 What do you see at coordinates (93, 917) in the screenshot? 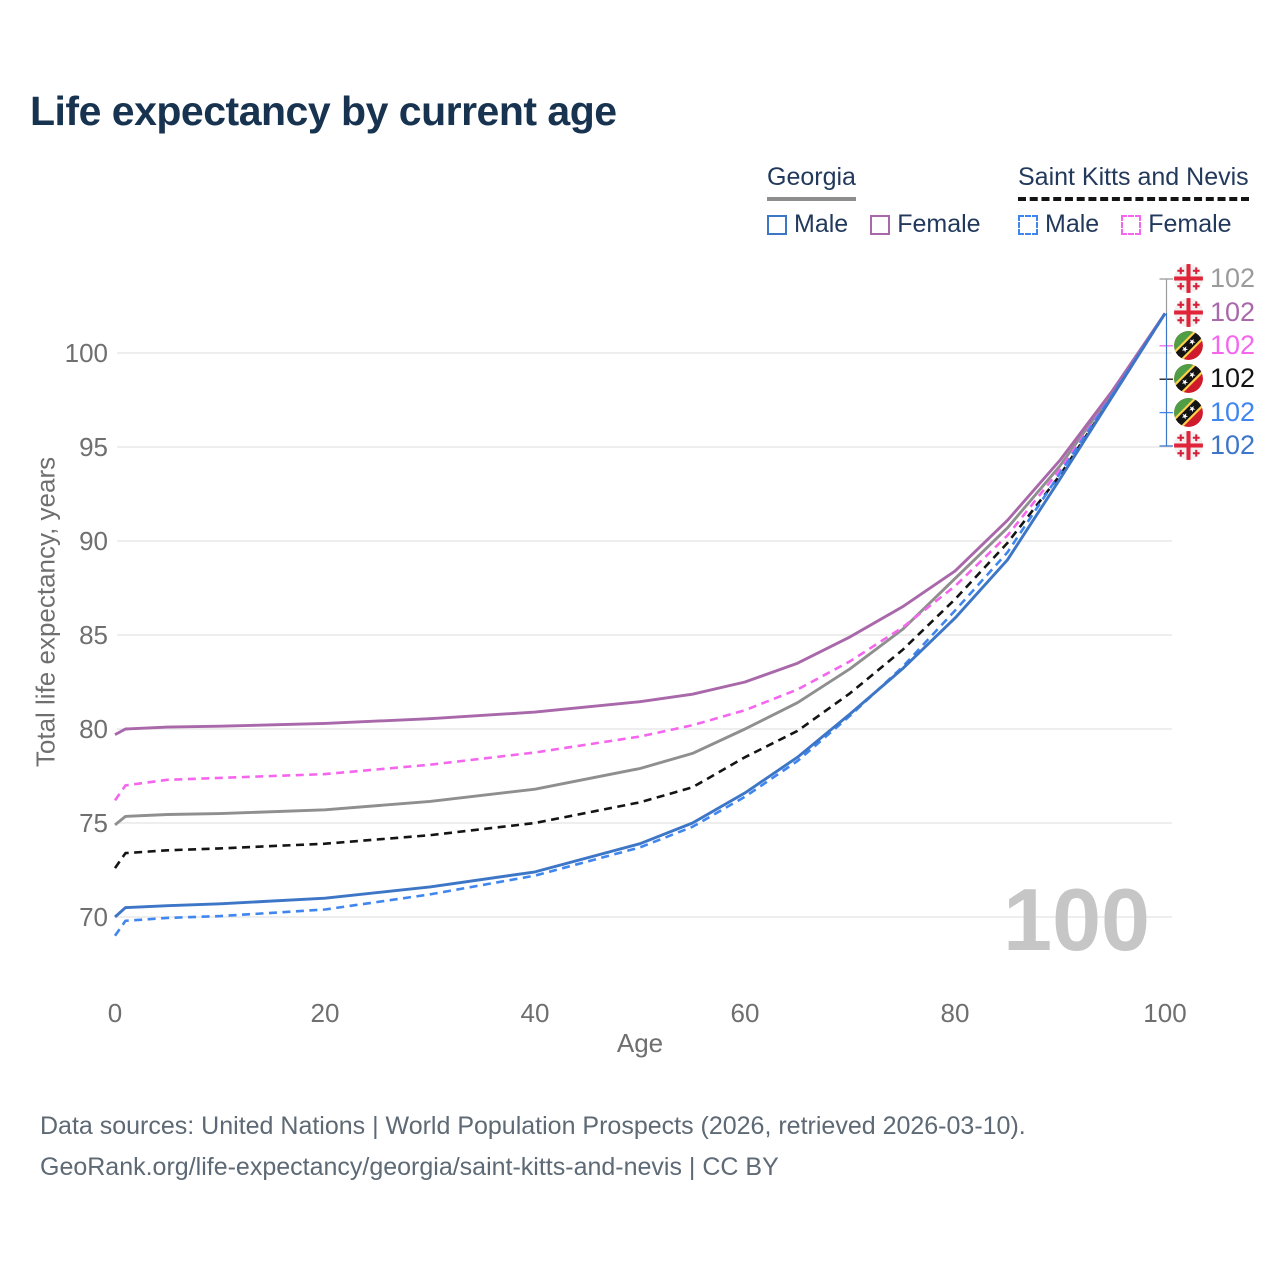
I see `y-tick-label: 70` at bounding box center [93, 917].